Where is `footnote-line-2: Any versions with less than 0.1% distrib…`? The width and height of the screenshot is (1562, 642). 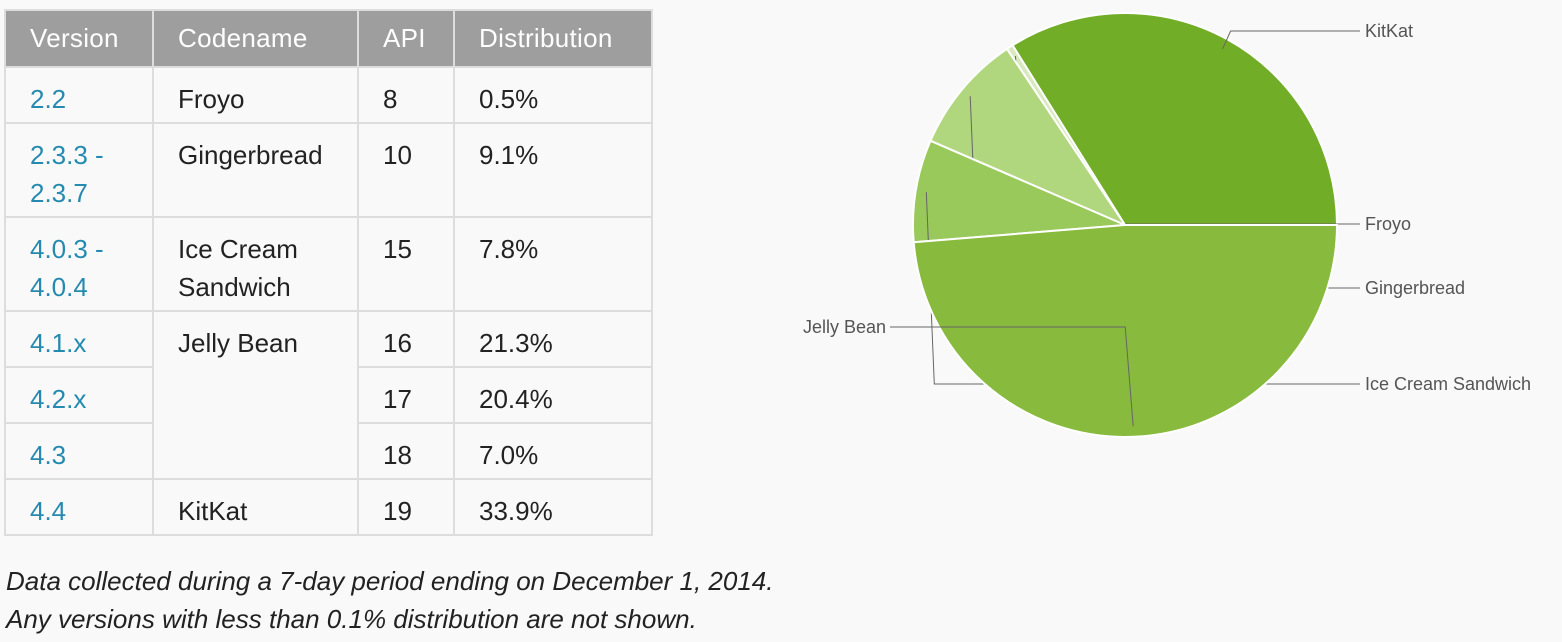 footnote-line-2: Any versions with less than 0.1% distrib… is located at coordinates (351, 619).